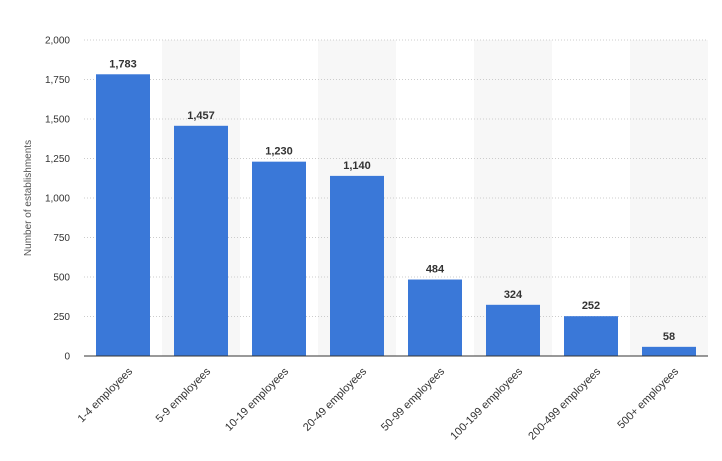 This screenshot has width=722, height=461. What do you see at coordinates (57, 41) in the screenshot?
I see `y-tick-label: 2,000` at bounding box center [57, 41].